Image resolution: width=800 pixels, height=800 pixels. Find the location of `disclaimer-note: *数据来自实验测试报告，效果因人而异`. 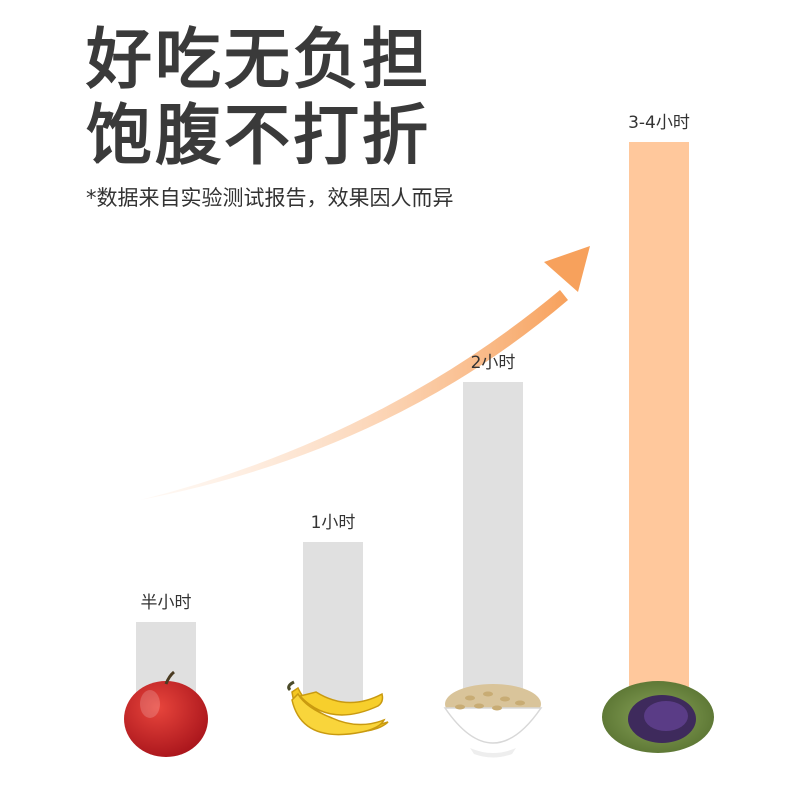

disclaimer-note: *数据来自实验测试报告，效果因人而异 is located at coordinates (270, 198).